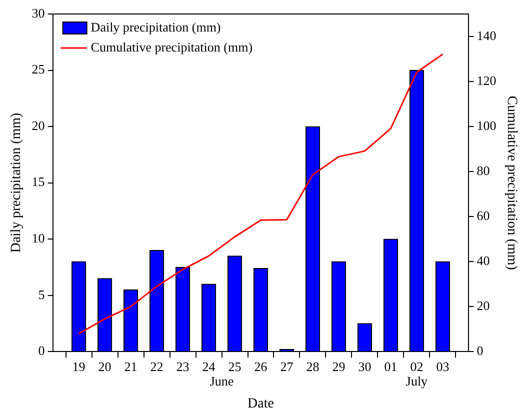  Describe the element at coordinates (16, 182) in the screenshot. I see `y-axis-title: Daily precipitation (mm)` at that location.